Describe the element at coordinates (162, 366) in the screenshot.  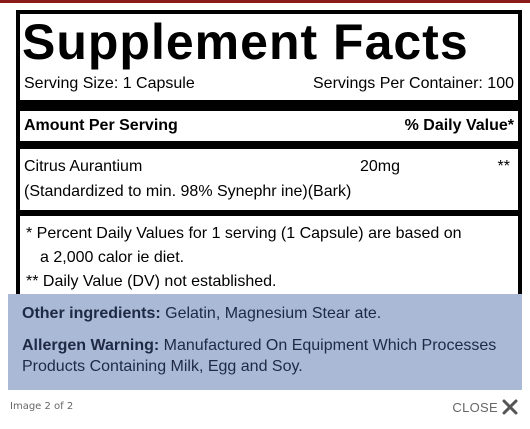
I see `allergen-warning-line-2: Products Containing Milk, Egg and Soy.` at that location.